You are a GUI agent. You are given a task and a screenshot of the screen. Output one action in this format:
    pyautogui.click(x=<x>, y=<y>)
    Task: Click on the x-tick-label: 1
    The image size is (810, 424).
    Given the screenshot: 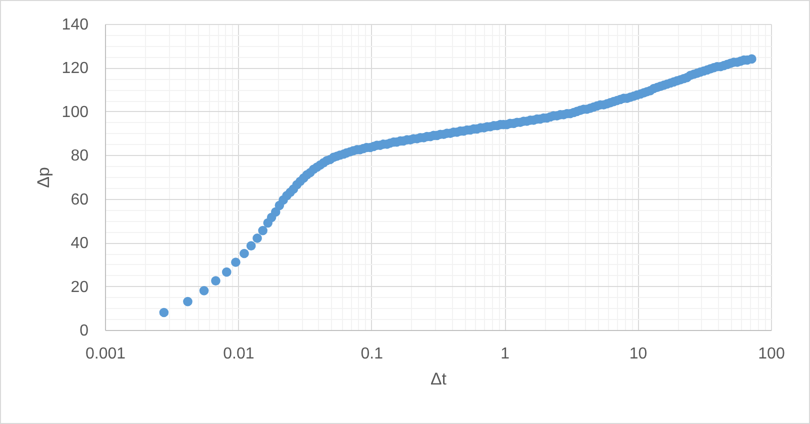 What is the action you would take?
    pyautogui.click(x=505, y=354)
    